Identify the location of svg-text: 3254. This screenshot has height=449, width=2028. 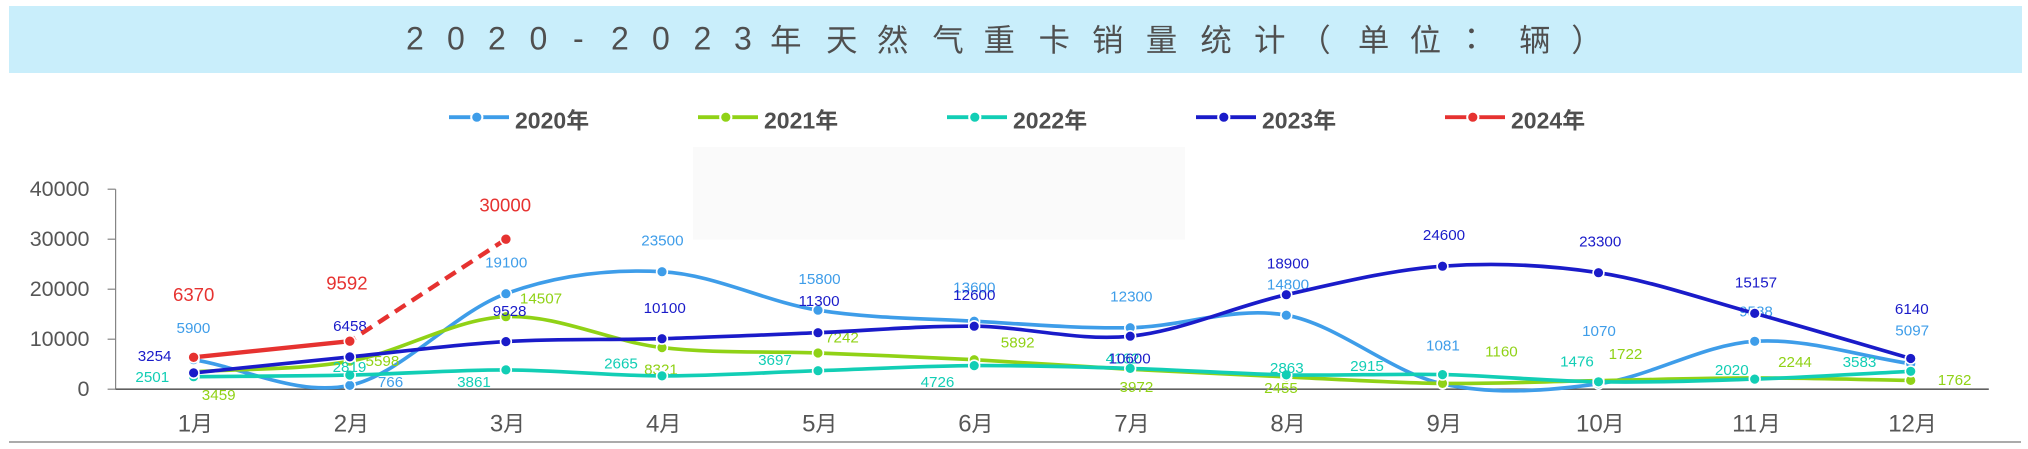
(155, 356).